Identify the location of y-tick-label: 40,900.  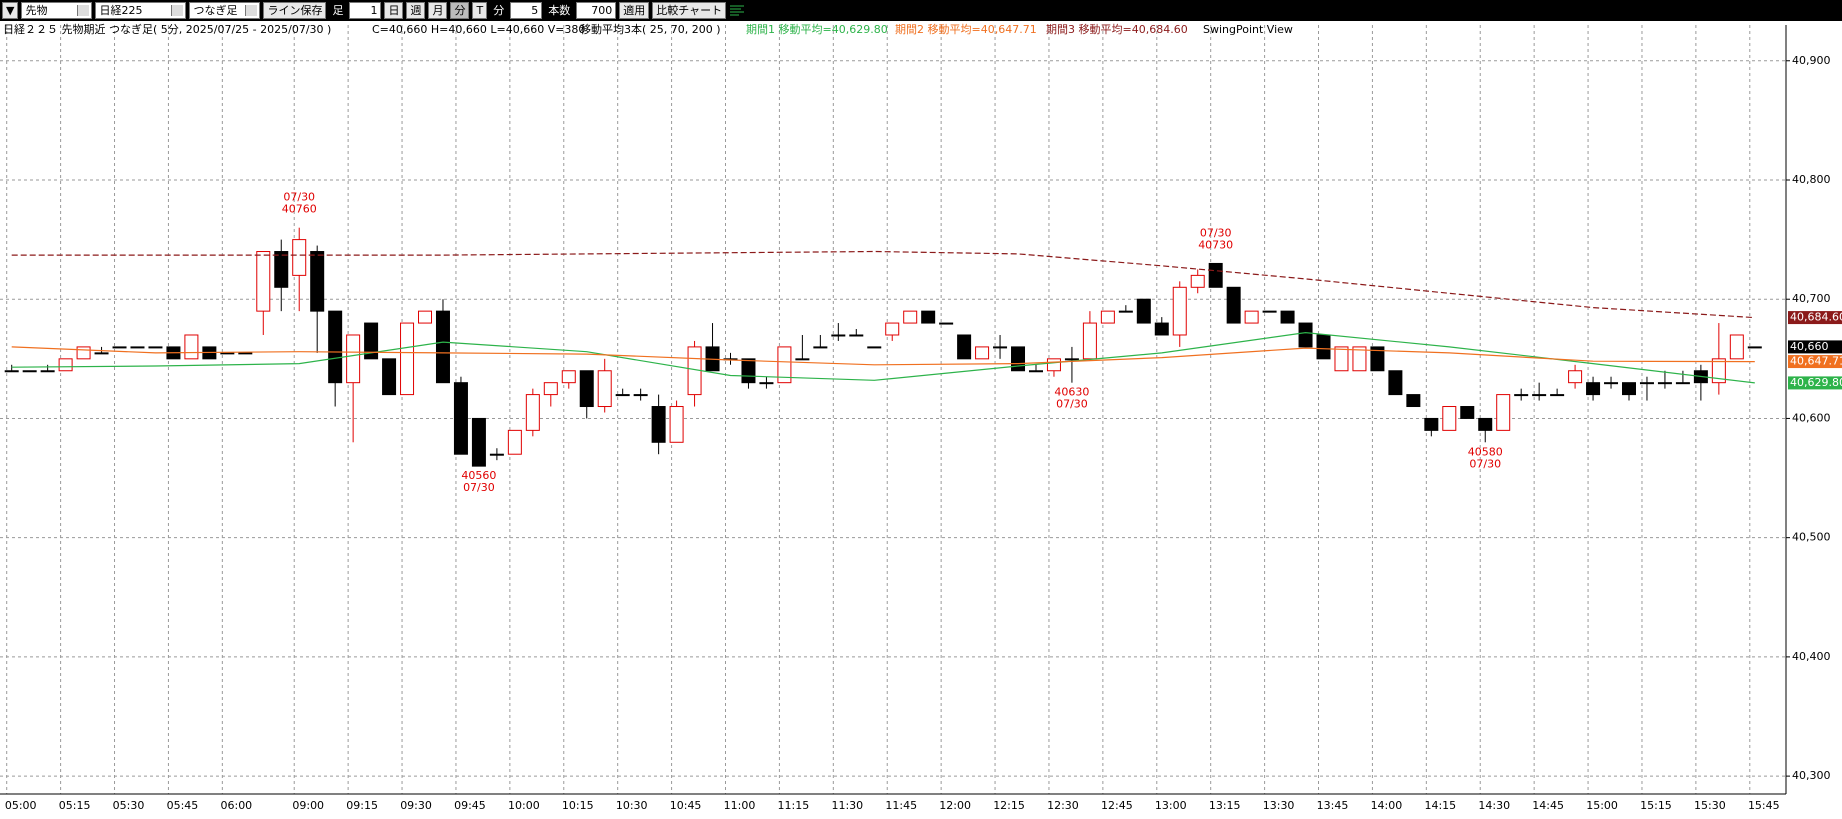
(1811, 60).